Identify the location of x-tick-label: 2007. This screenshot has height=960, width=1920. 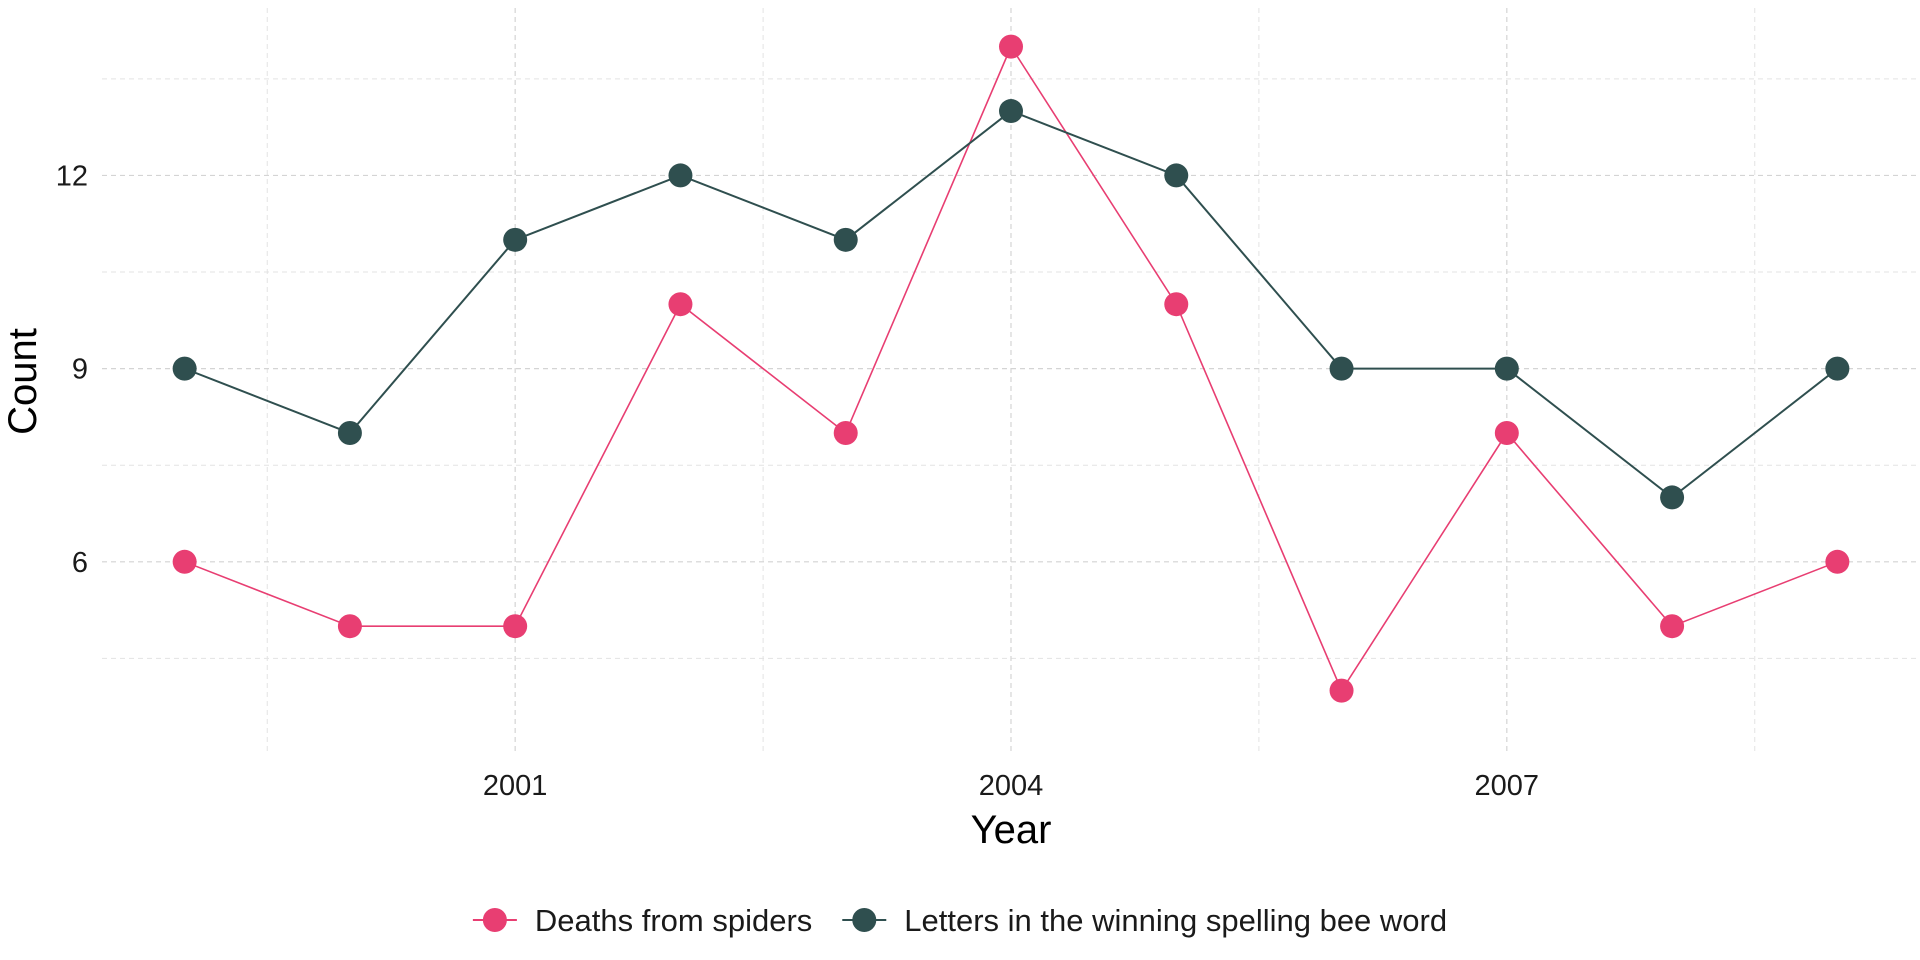
(1507, 786).